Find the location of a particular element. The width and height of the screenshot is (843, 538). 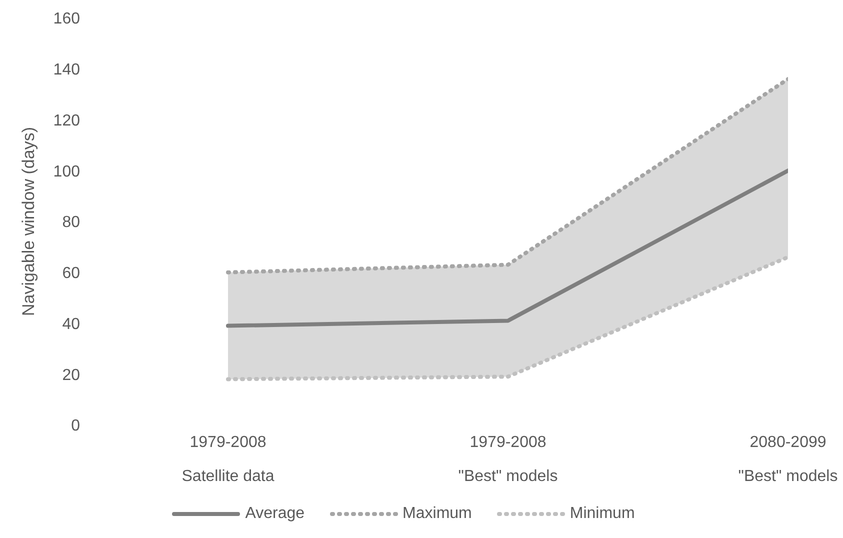

legend-label: Maximum is located at coordinates (437, 514).